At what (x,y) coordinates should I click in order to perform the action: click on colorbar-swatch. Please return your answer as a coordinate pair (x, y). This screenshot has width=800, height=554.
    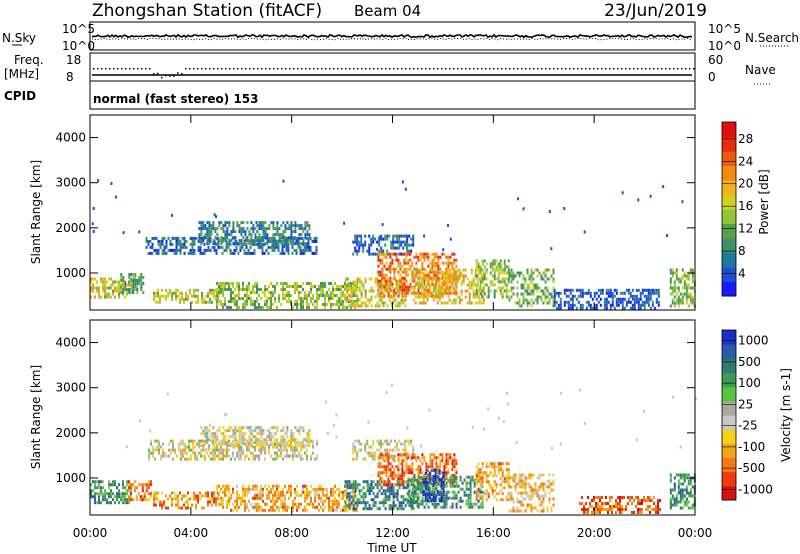
    Looking at the image, I should click on (729, 274).